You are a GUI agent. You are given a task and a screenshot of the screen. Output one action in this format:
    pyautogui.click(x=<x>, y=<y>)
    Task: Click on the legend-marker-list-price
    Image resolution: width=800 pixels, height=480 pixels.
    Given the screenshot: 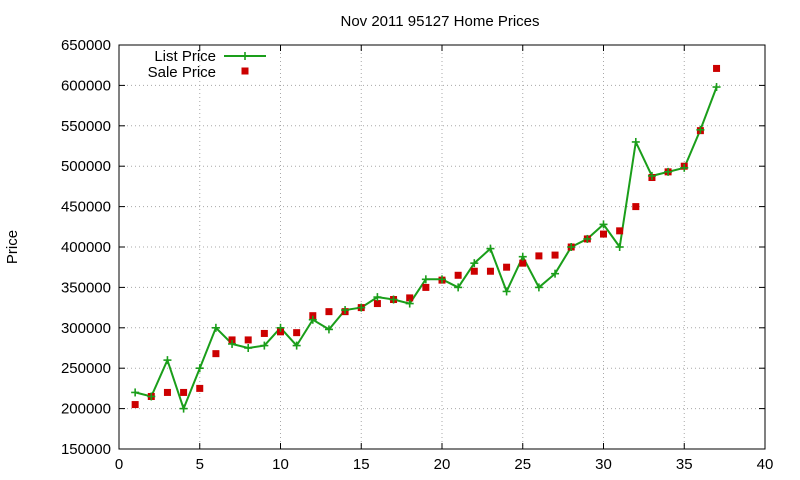 What is the action you would take?
    pyautogui.click(x=245, y=56)
    